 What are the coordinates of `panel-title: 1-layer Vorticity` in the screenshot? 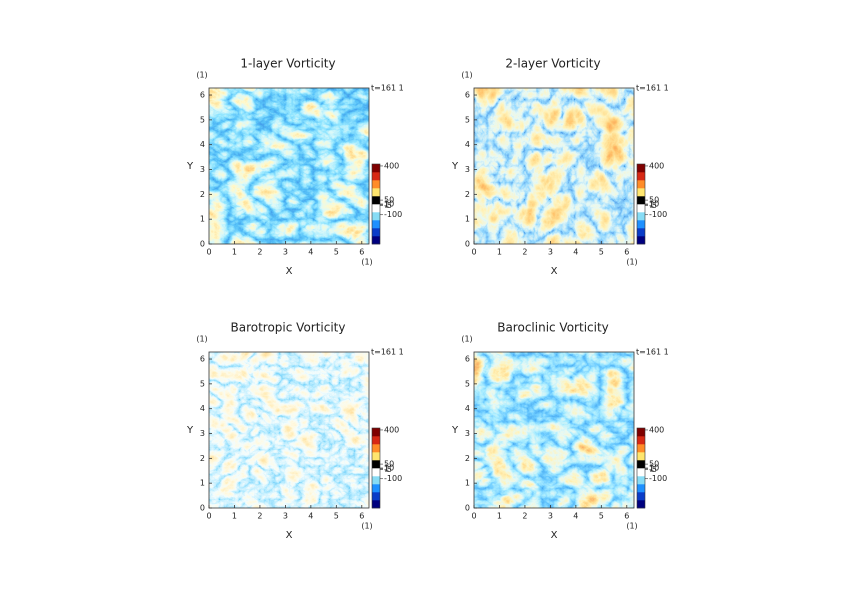 It's located at (287, 64).